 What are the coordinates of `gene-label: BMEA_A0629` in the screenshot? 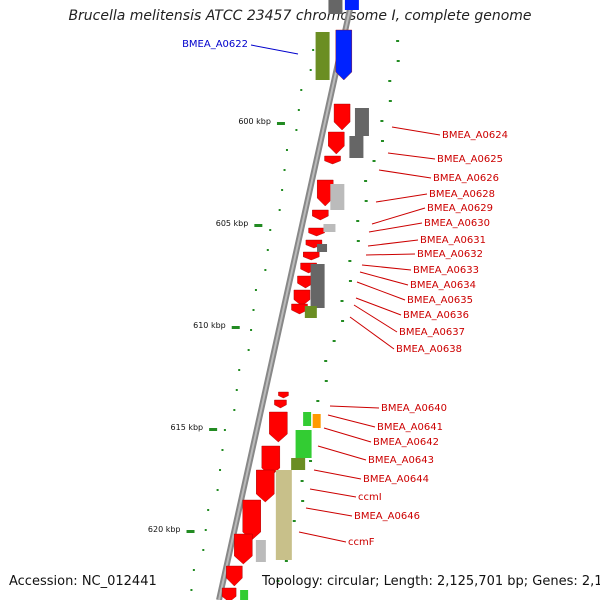 It's located at (460, 208).